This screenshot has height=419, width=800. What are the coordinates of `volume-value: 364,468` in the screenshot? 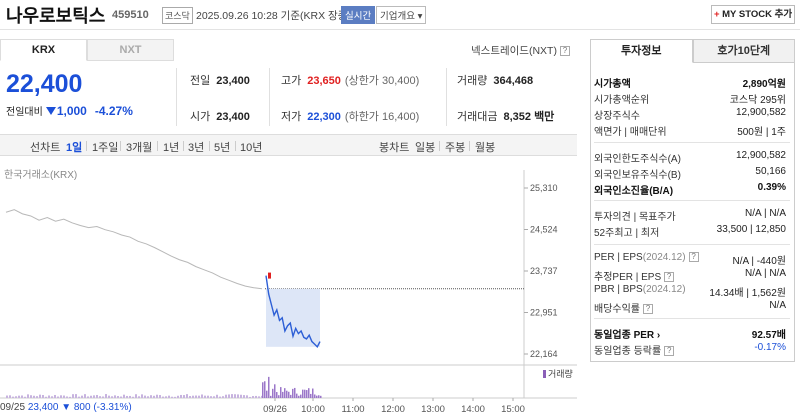 It's located at (513, 81).